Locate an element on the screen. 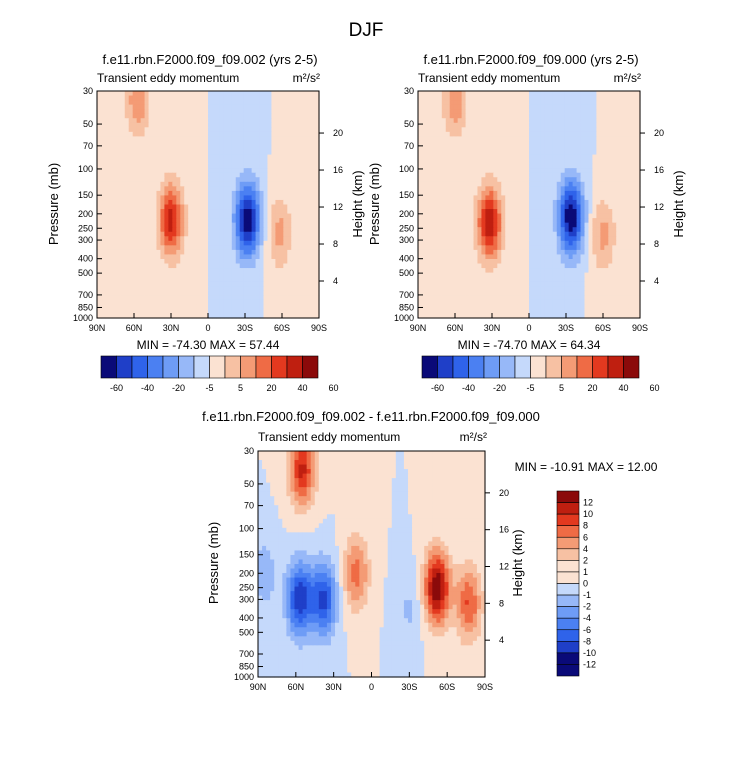 Image resolution: width=733 pixels, height=772 pixels. colorbar-label: 60 is located at coordinates (333, 388).